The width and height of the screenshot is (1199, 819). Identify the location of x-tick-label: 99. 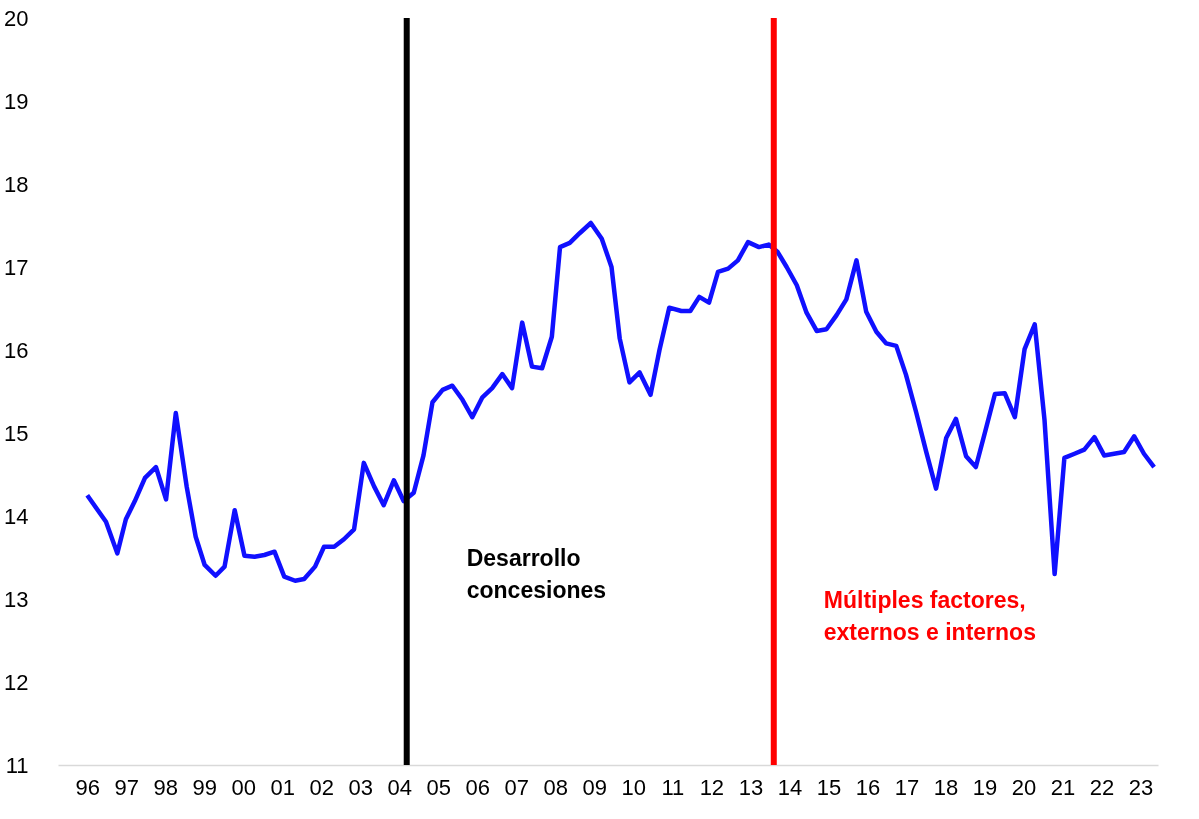
(205, 787).